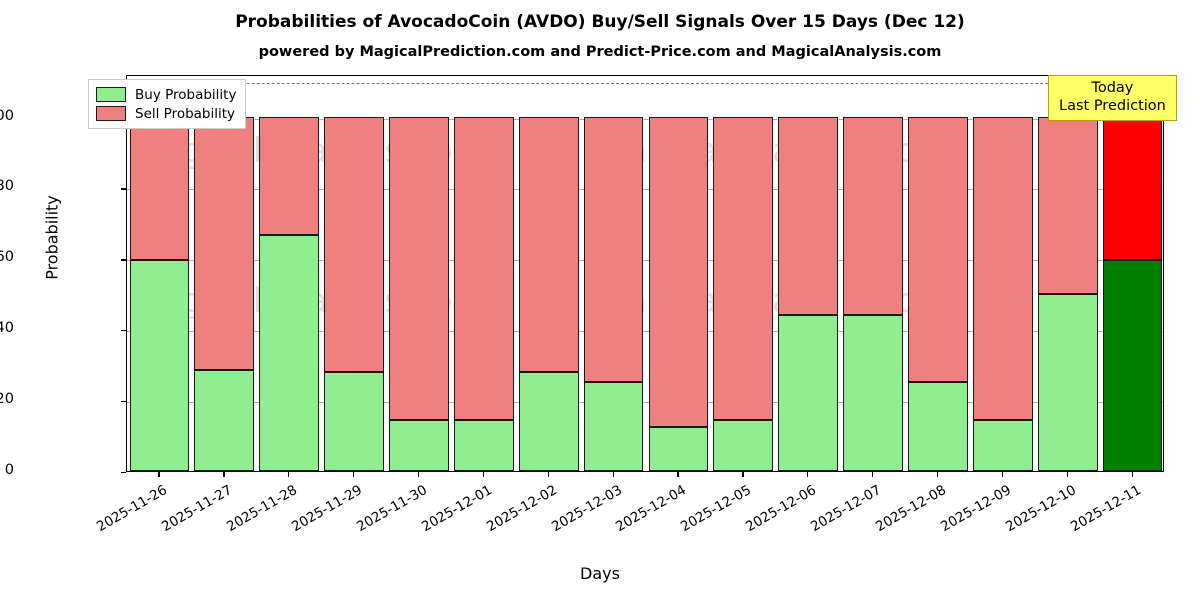  Describe the element at coordinates (9, 470) in the screenshot. I see `y-tick-label: 0` at that location.